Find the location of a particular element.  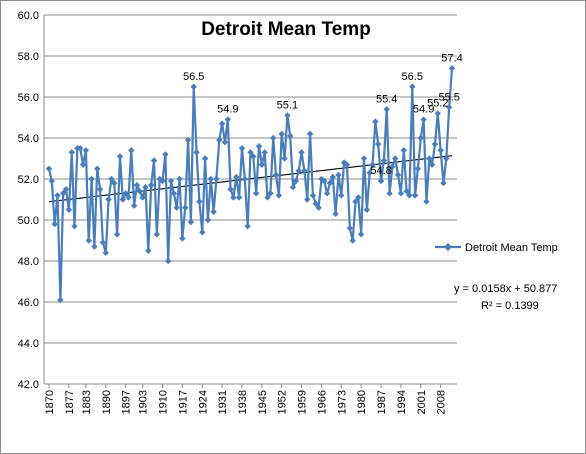

legend-label: Detroit Mean Temp is located at coordinates (511, 248).